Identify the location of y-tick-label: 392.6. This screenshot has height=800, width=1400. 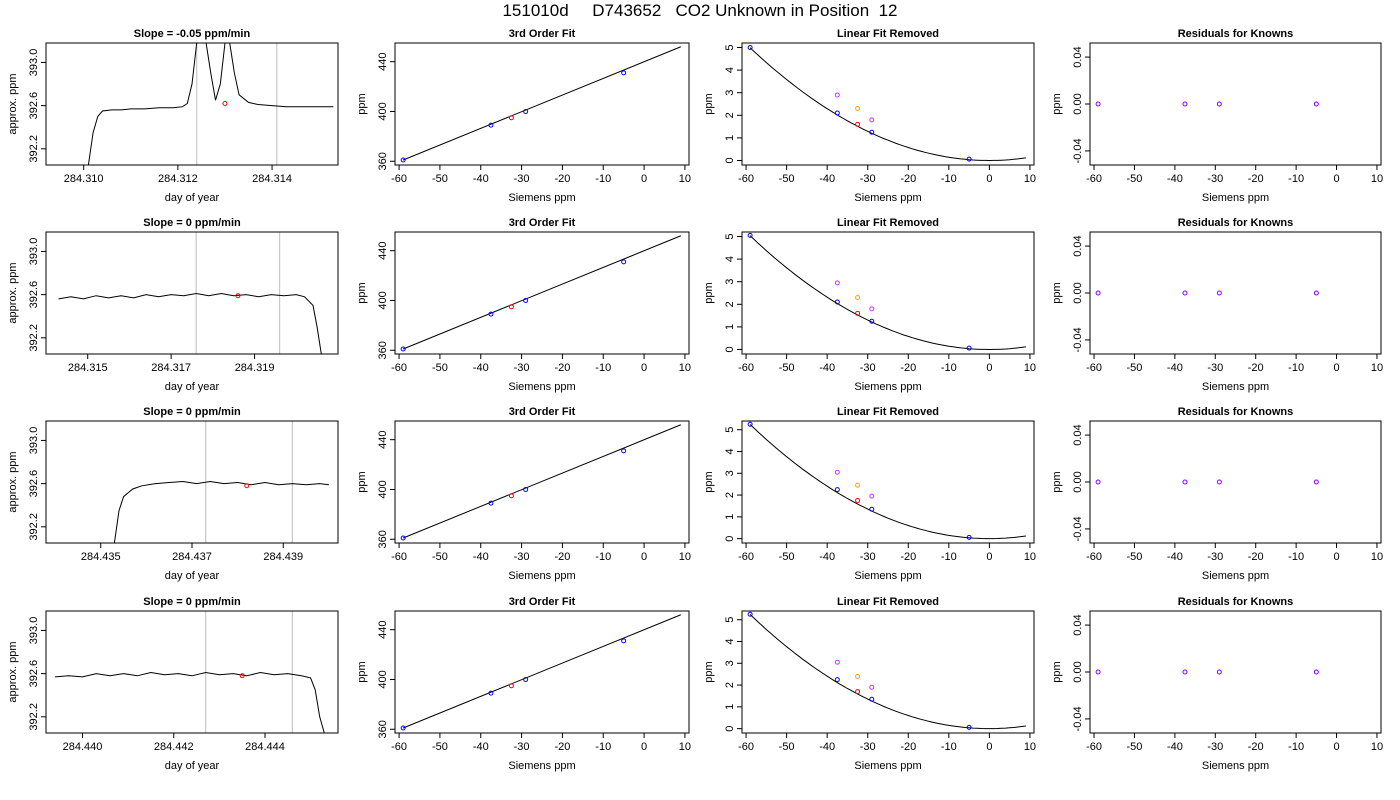
(34, 106).